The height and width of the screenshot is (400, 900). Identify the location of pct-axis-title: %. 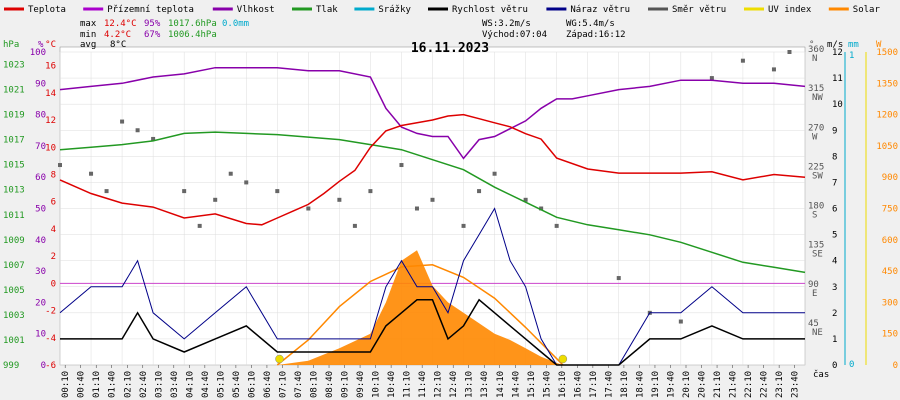
(41, 45).